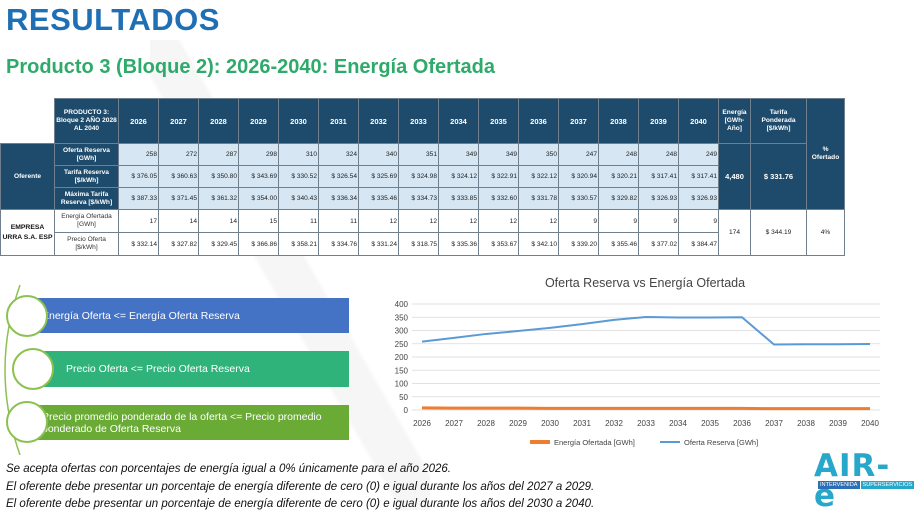 This screenshot has height=514, width=914. I want to click on table-cell: 298, so click(258, 154).